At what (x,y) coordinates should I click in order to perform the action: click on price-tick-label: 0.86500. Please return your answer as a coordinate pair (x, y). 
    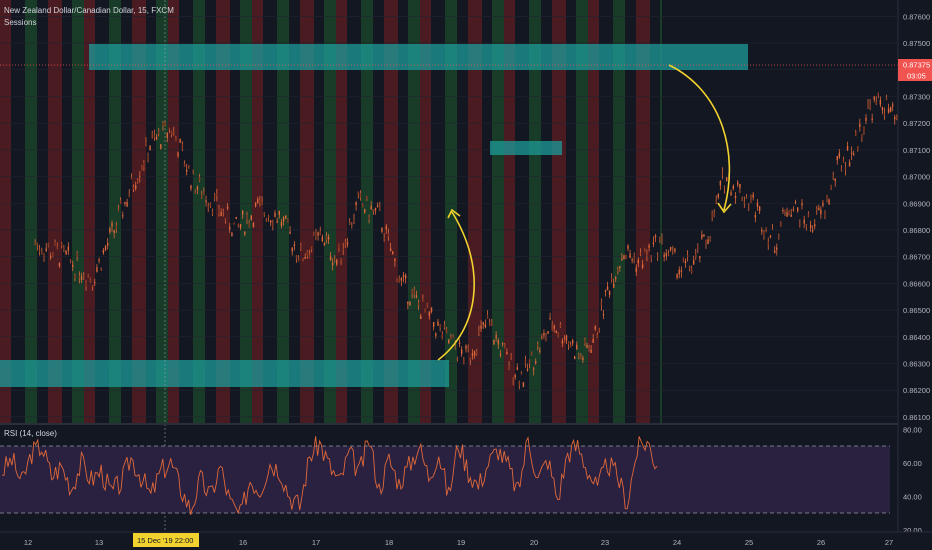
    Looking at the image, I should click on (916, 310).